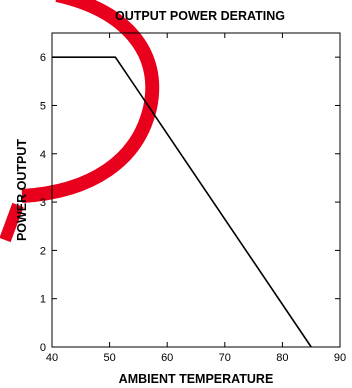 The image size is (352, 388). Describe the element at coordinates (43, 106) in the screenshot. I see `y-tick-label: 5` at that location.